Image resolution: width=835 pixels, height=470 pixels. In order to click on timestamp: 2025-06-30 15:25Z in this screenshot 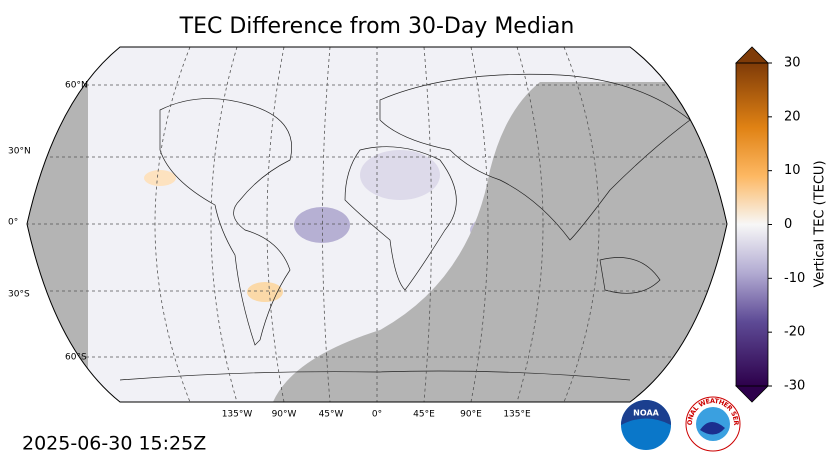, I will do `click(114, 444)`.